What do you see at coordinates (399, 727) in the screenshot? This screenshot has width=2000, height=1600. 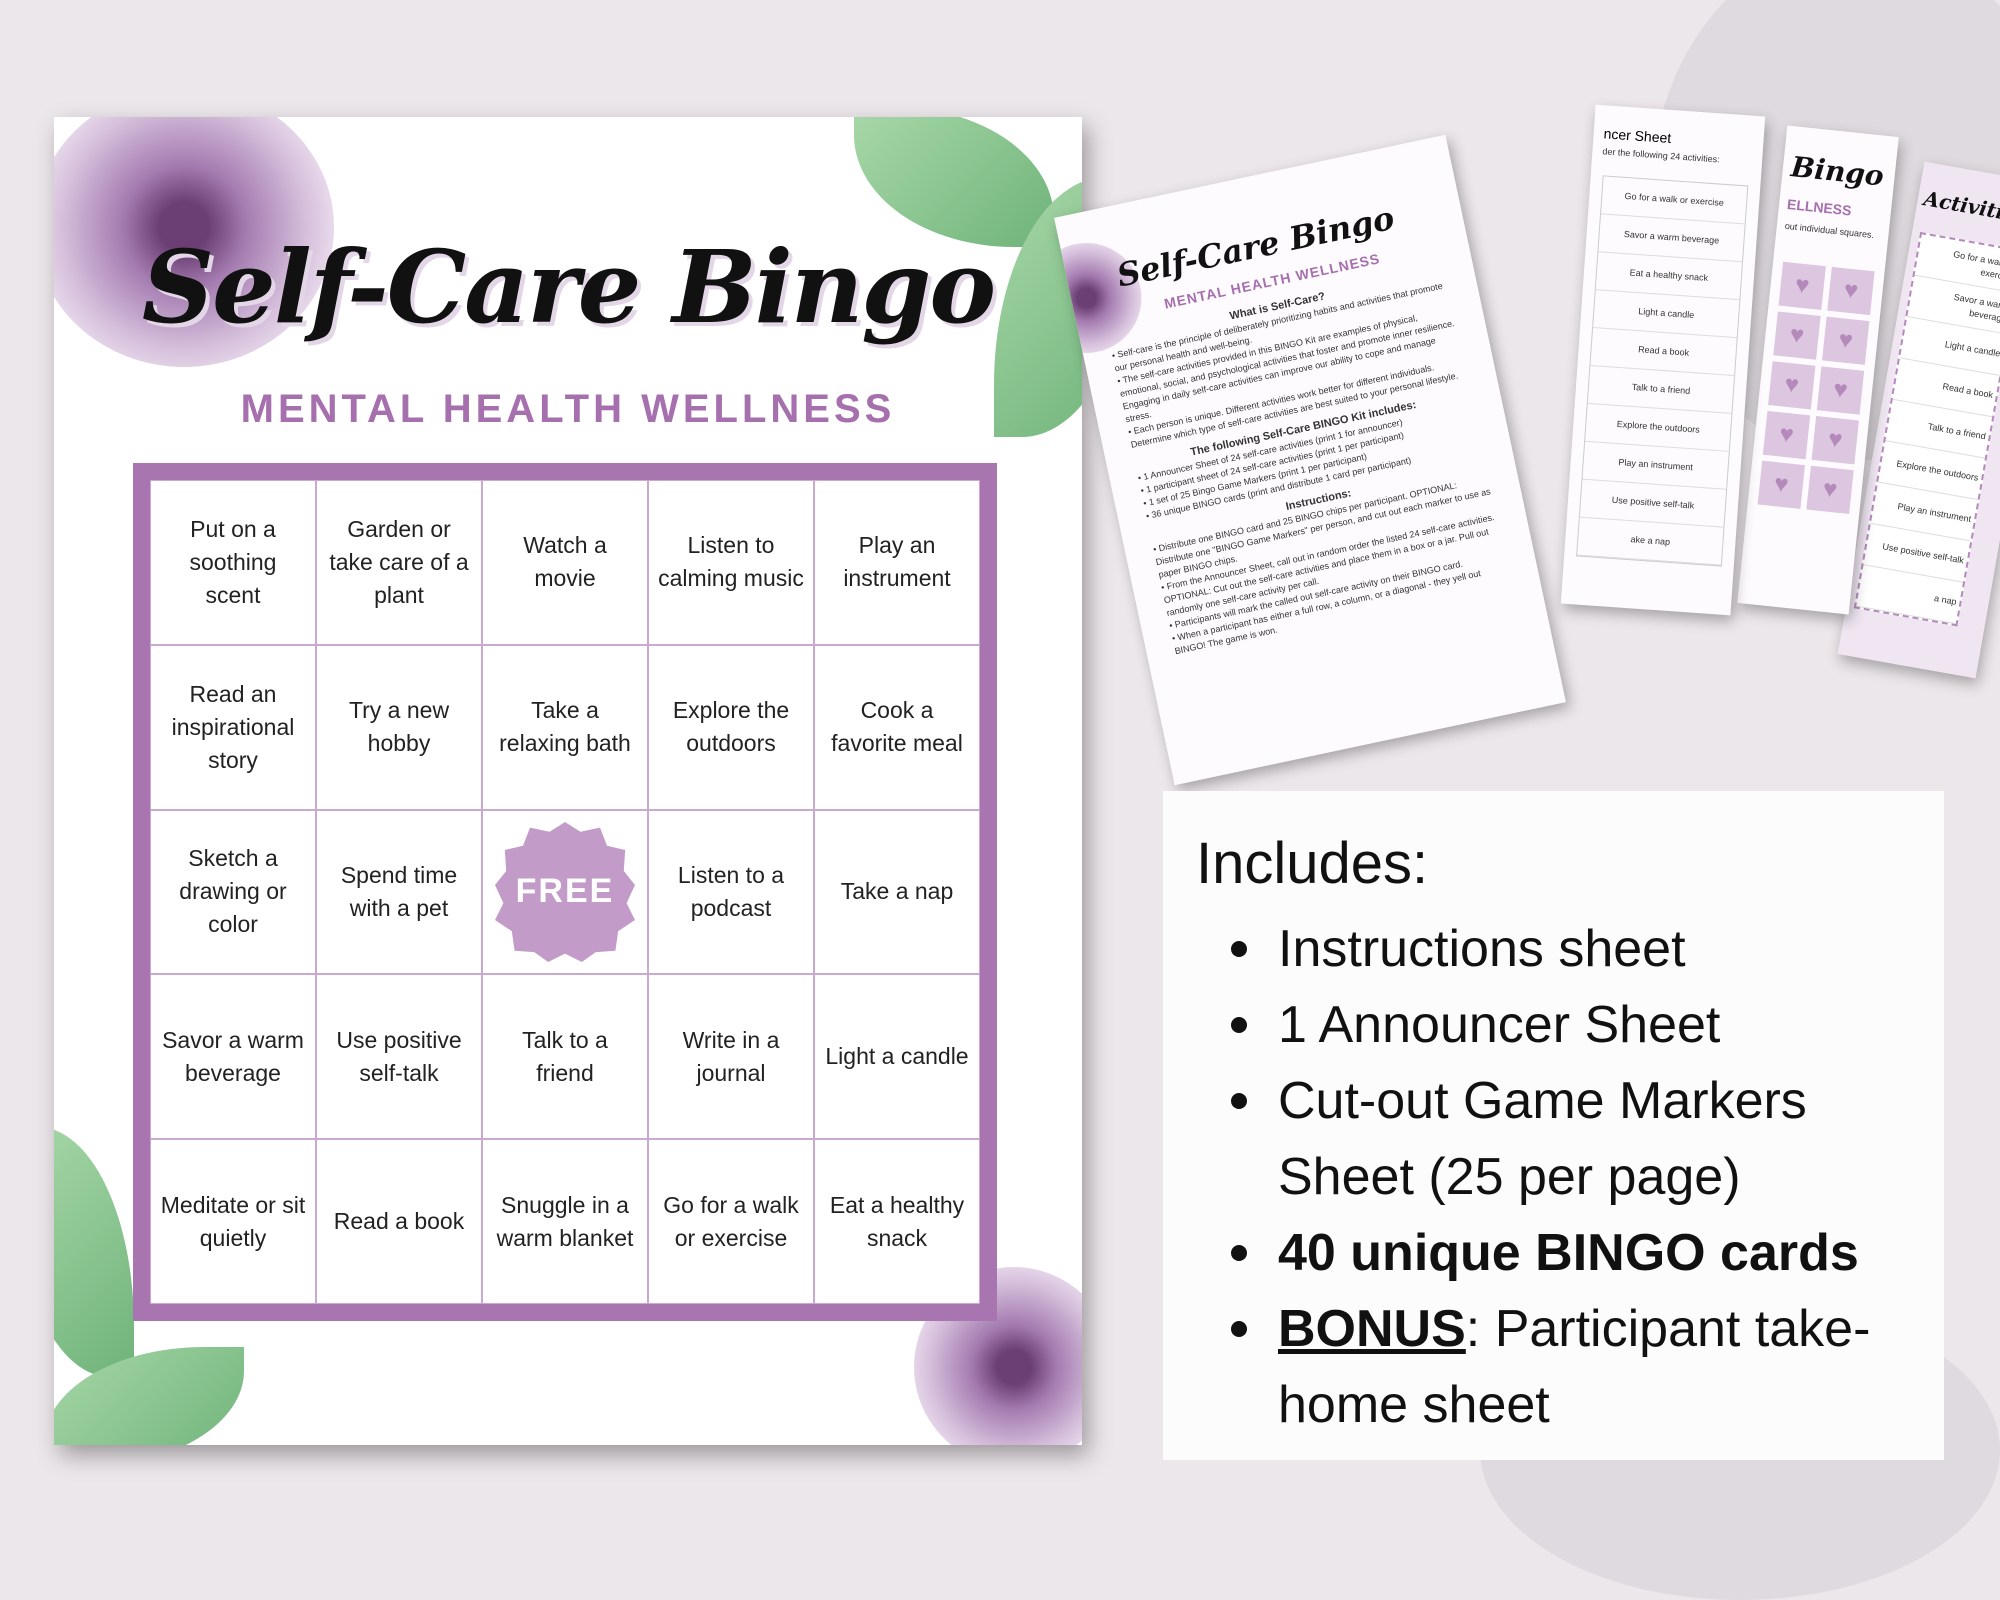 I see `bingo-cell: Try a new hobby` at bounding box center [399, 727].